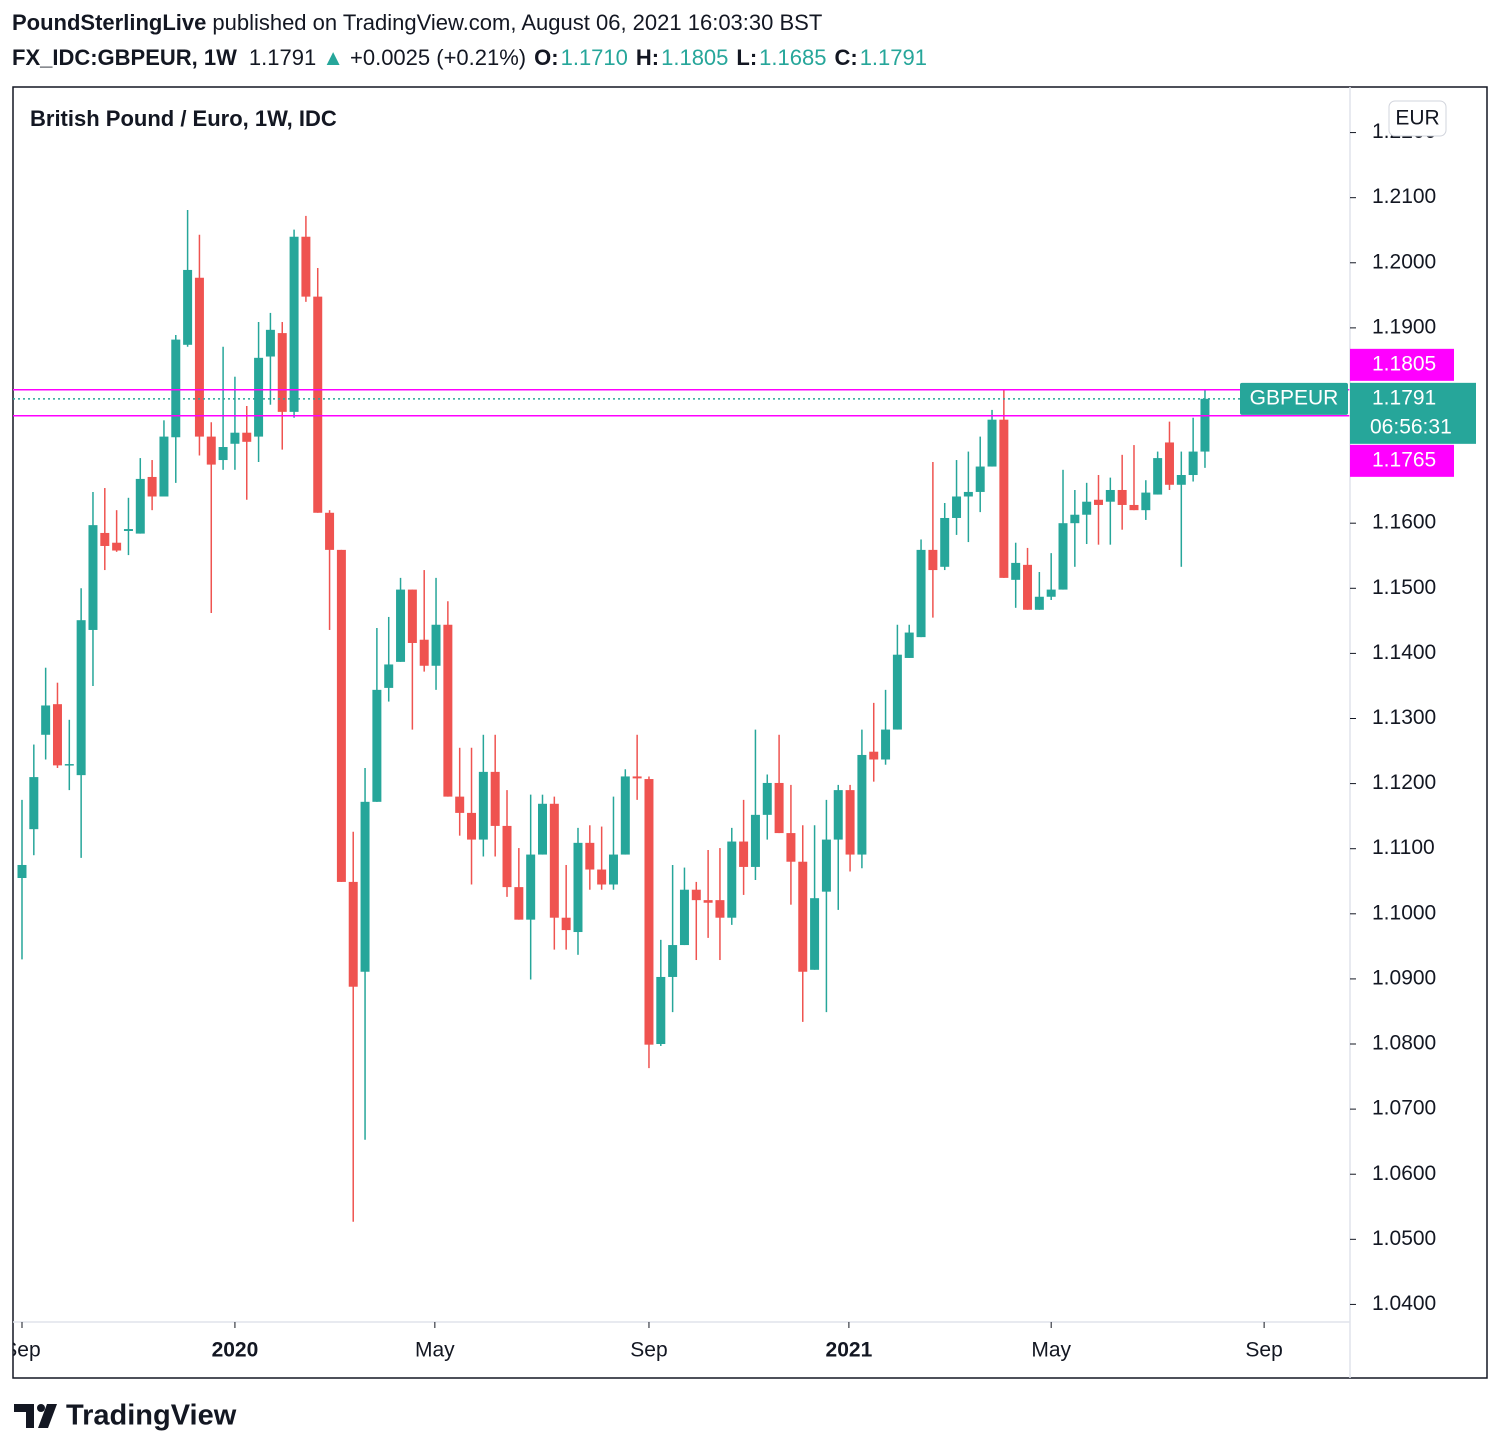  I want to click on currency: EUR, so click(1417, 118).